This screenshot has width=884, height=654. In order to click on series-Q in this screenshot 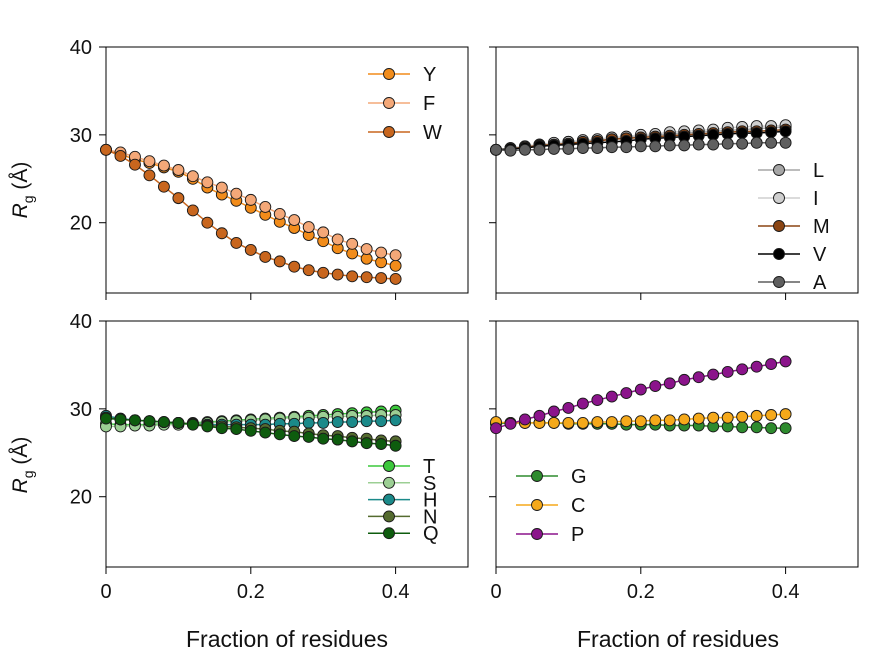, I will do `click(251, 432)`.